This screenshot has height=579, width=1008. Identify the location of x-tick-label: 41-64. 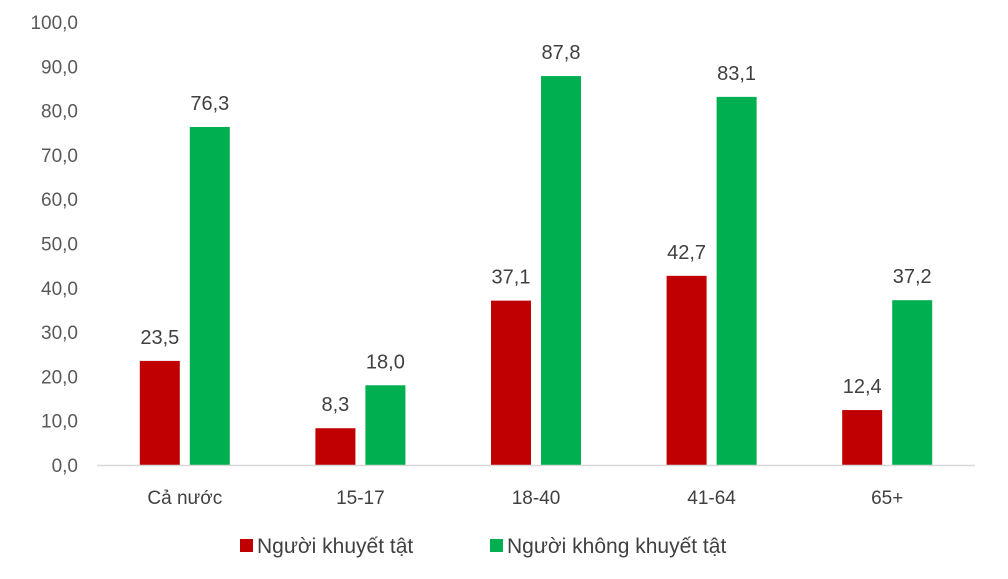
(711, 498).